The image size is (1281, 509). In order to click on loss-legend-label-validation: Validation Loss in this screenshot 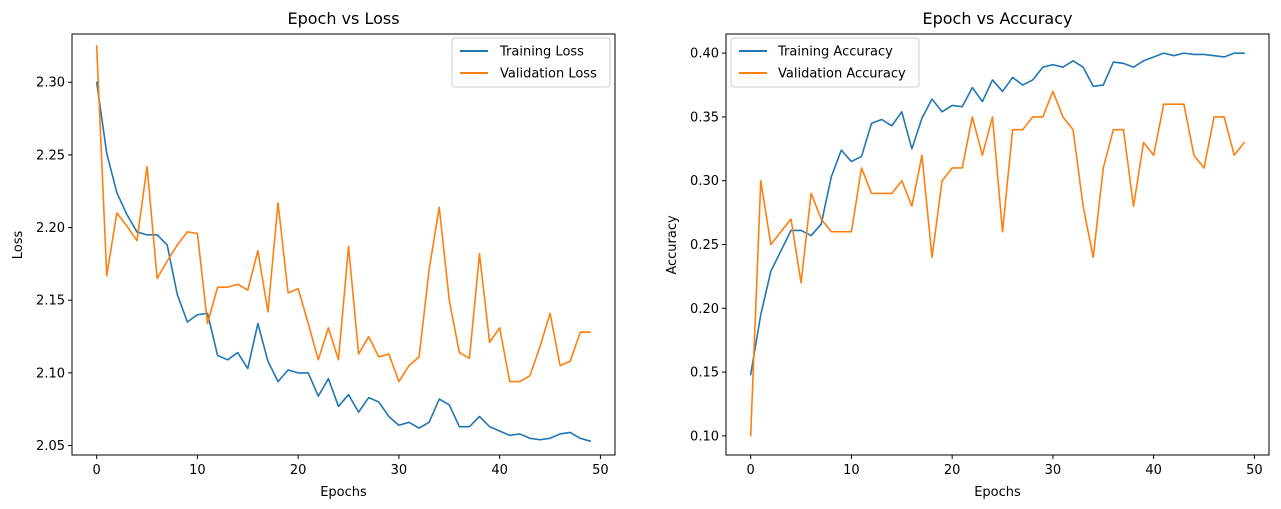, I will do `click(548, 74)`.